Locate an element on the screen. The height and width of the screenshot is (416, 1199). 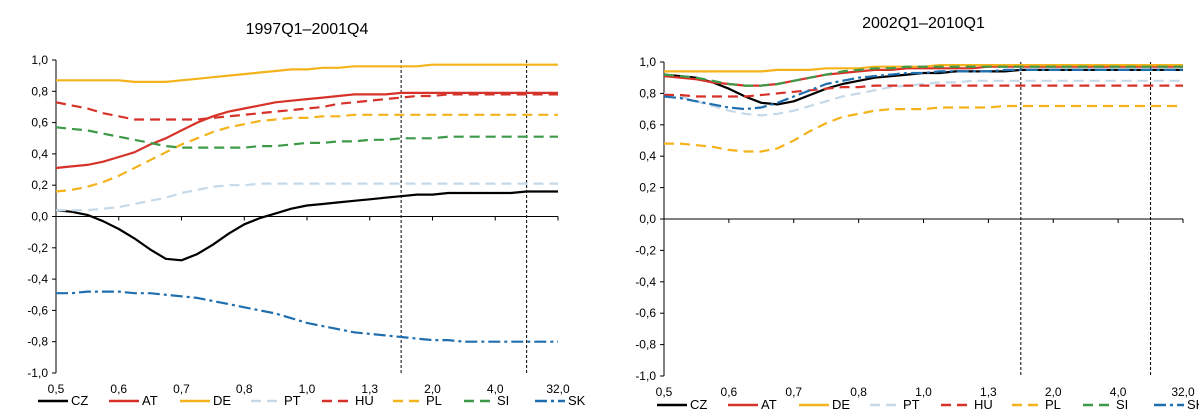
series-line-de is located at coordinates (307, 73).